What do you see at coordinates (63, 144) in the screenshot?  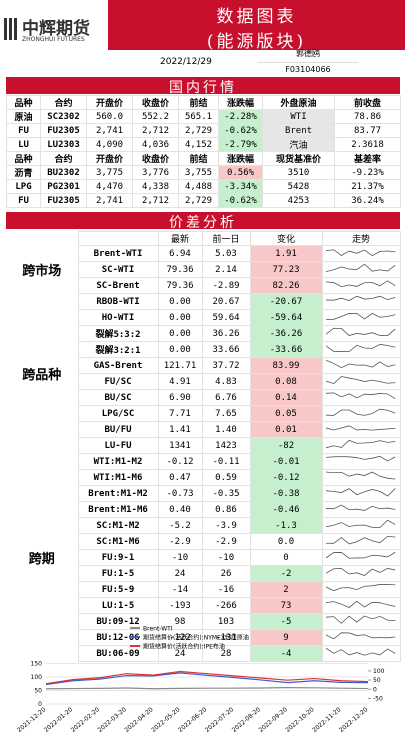 I see `cell: LU2303` at bounding box center [63, 144].